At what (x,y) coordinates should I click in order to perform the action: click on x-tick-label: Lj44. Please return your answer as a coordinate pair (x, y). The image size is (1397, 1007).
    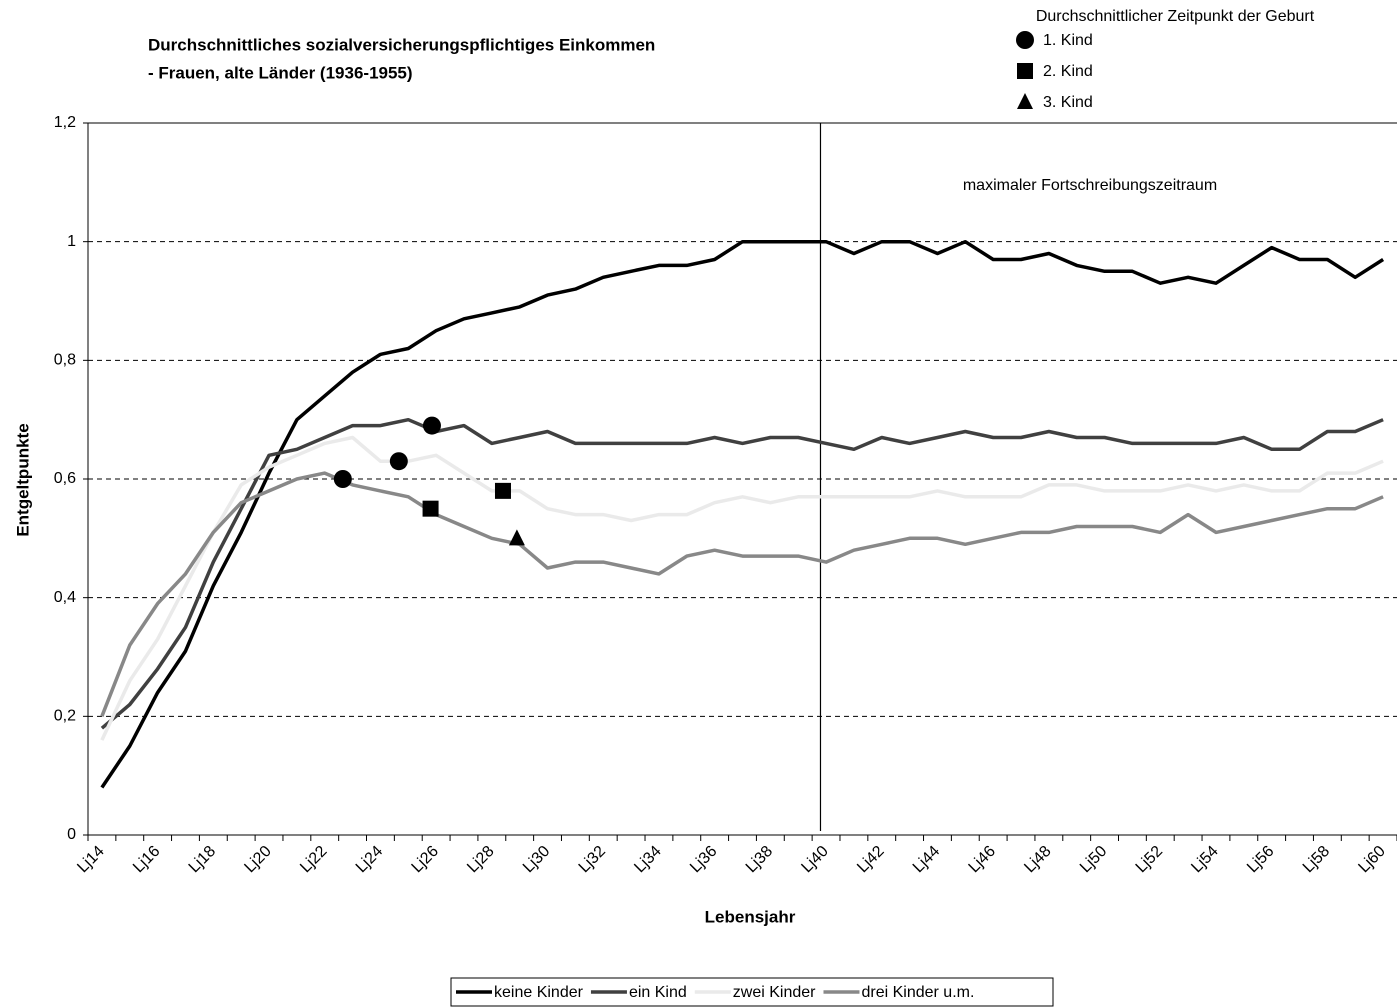
    Looking at the image, I should click on (926, 859).